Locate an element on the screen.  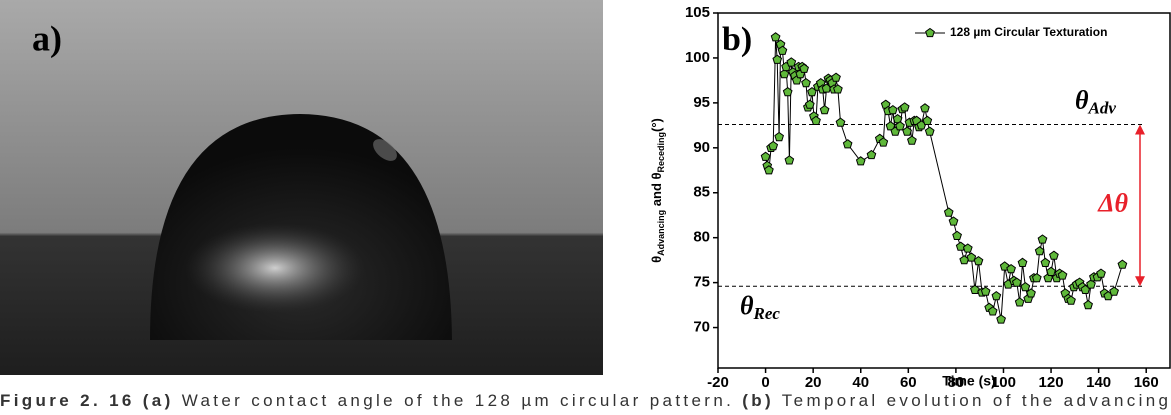
y-tick-label: 70 is located at coordinates (701, 327).